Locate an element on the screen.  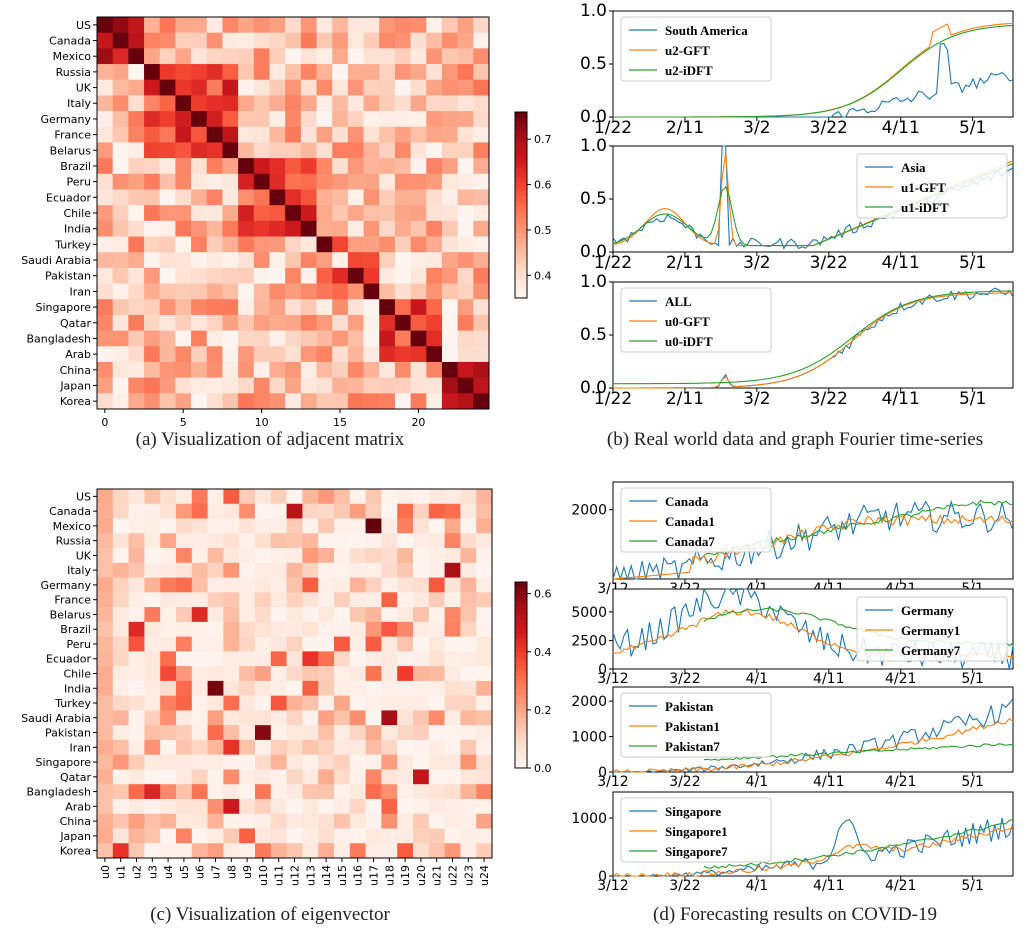
x-tick-label: 4/11 is located at coordinates (901, 263).